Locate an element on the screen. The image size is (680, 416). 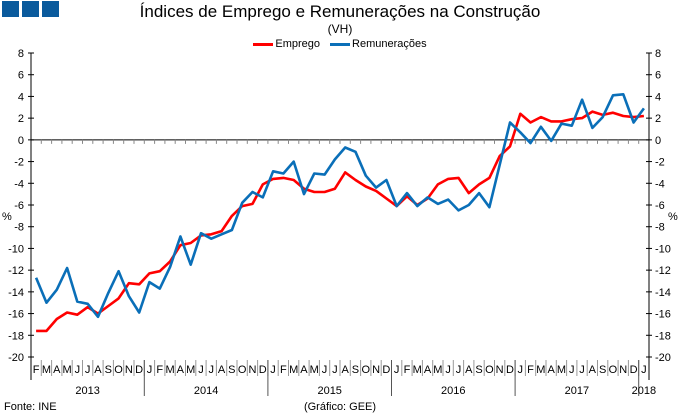
y-tick-label-left: -20 is located at coordinates (16, 358).